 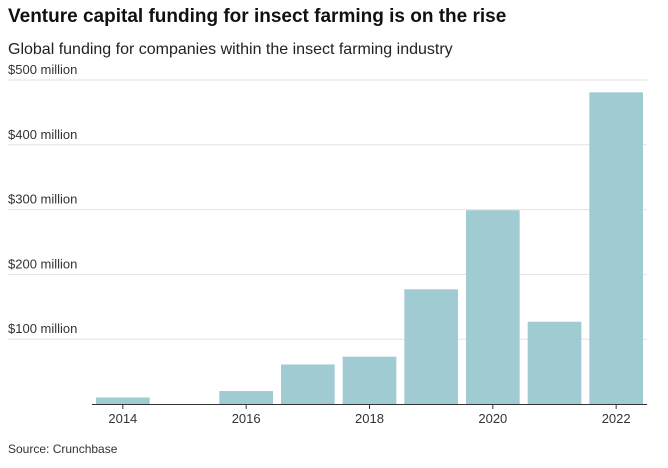 I want to click on x-tick-labels: 2014 2016 2018 2020 2022, so click(x=369, y=415).